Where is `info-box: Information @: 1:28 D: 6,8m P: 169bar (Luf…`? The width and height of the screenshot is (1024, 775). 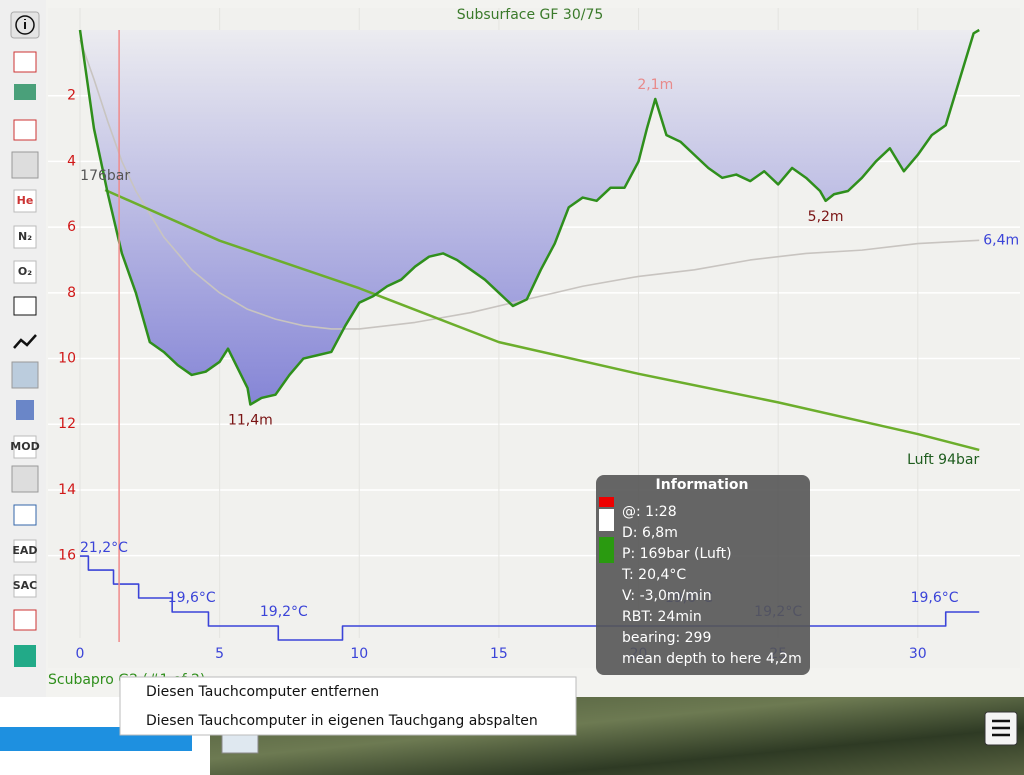
info-box: Information @: 1:28 D: 6,8m P: 169bar (Luf… is located at coordinates (703, 575).